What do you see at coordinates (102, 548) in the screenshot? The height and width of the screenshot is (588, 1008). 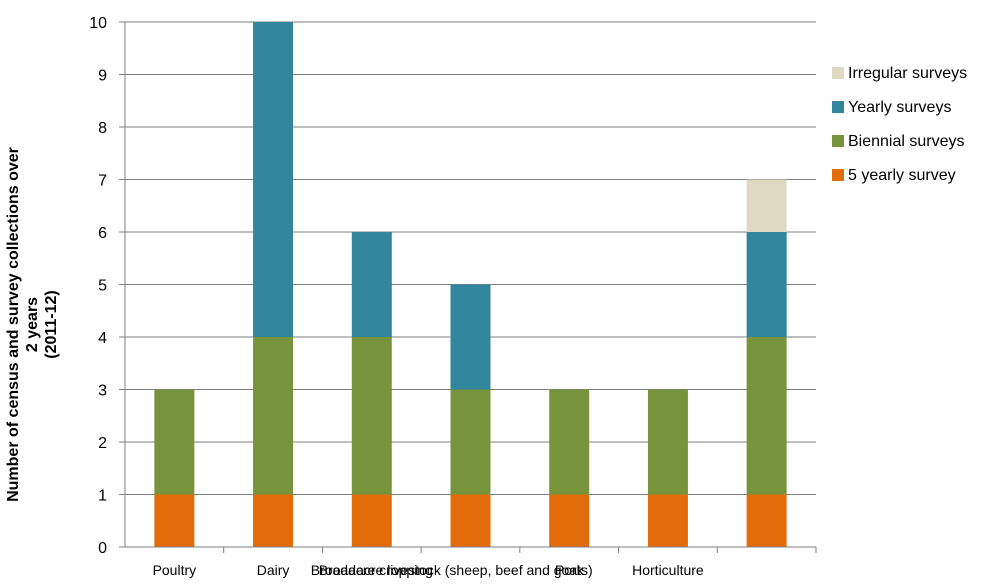 I see `y-tick-label: 0` at bounding box center [102, 548].